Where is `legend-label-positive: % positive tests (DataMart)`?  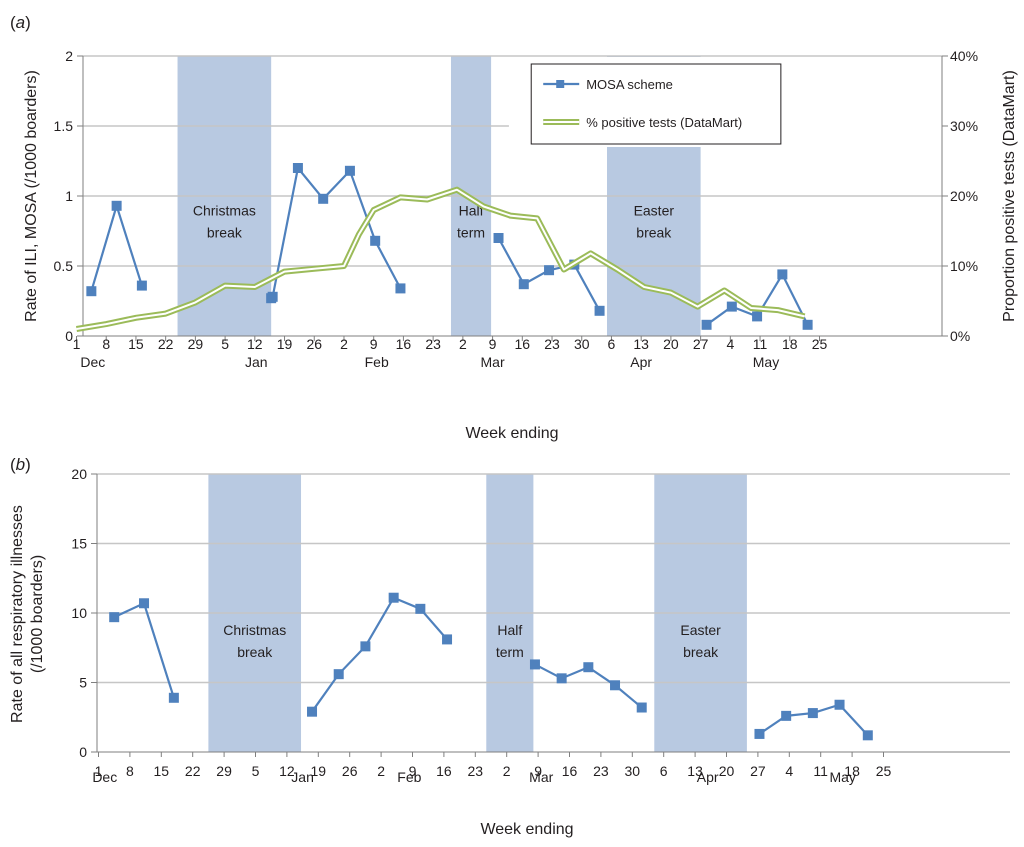 legend-label-positive: % positive tests (DataMart) is located at coordinates (664, 122).